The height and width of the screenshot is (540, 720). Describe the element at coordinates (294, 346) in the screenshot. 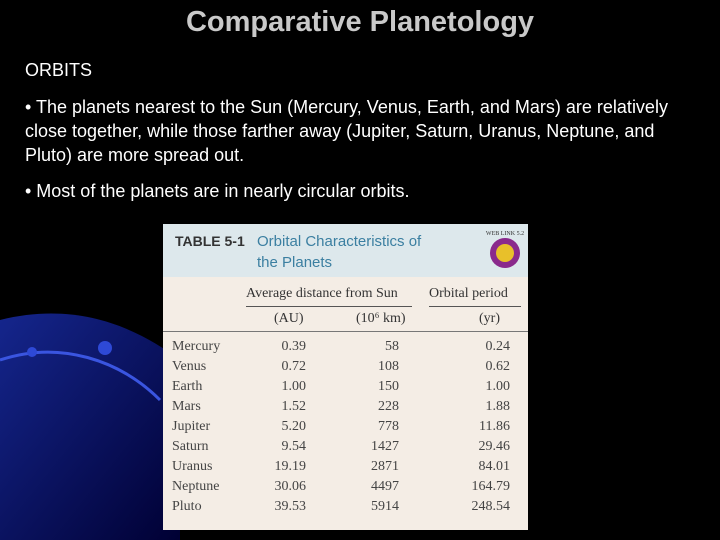

I see `table-cell: 0.39` at that location.